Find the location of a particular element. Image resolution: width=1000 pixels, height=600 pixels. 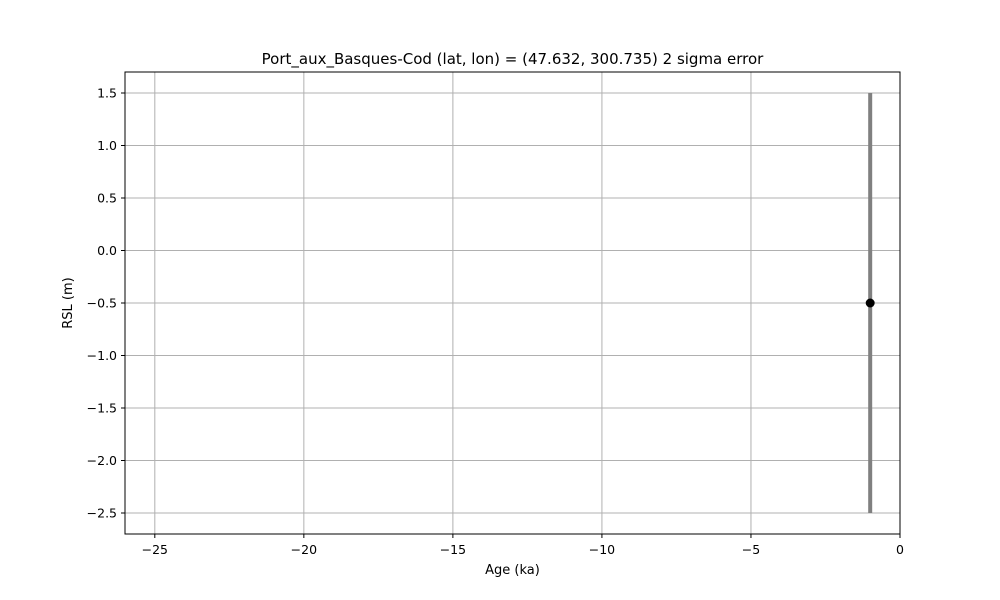

data-point is located at coordinates (870, 303).